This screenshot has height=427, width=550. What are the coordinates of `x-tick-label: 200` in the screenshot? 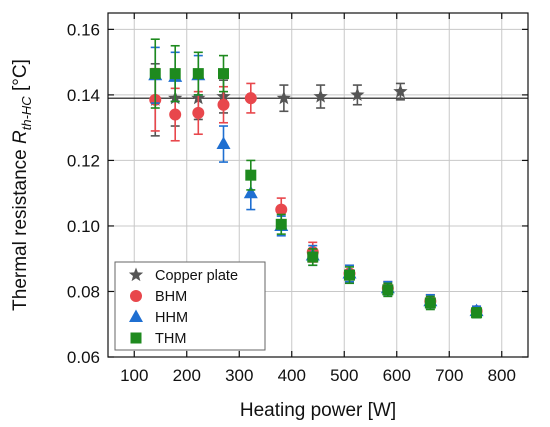 It's located at (187, 375).